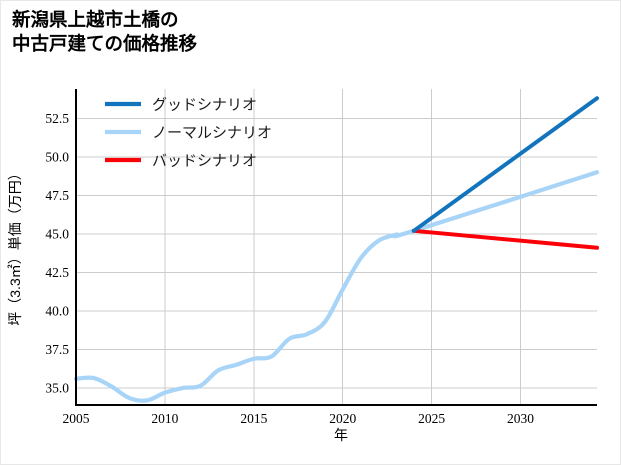  Describe the element at coordinates (204, 161) in the screenshot. I see `legend-label-3: バッドシナリオ` at that location.